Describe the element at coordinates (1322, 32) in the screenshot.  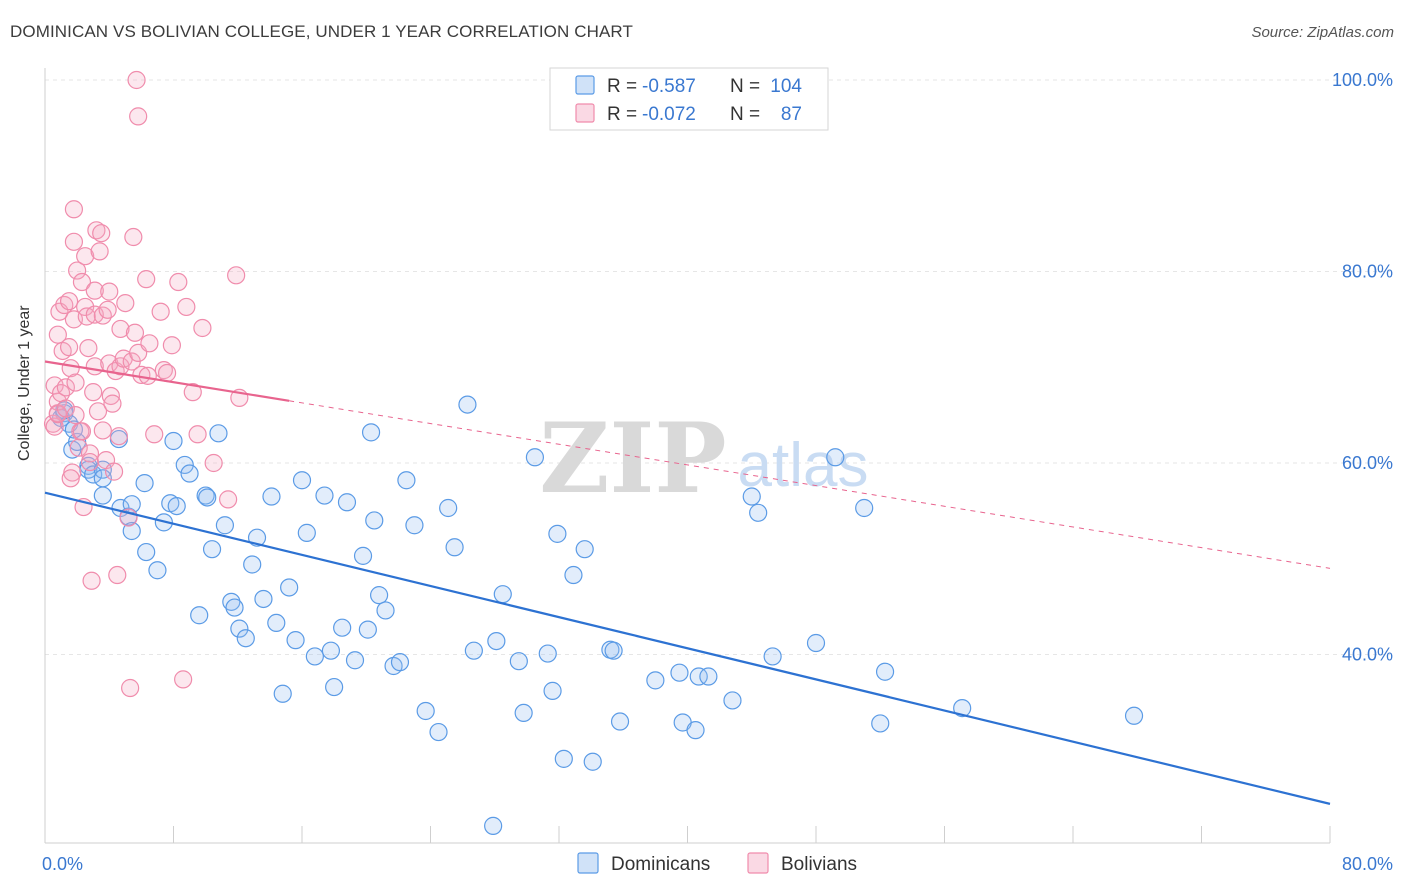
I see `source-label: Source: ZipAtlas.com` at that location.